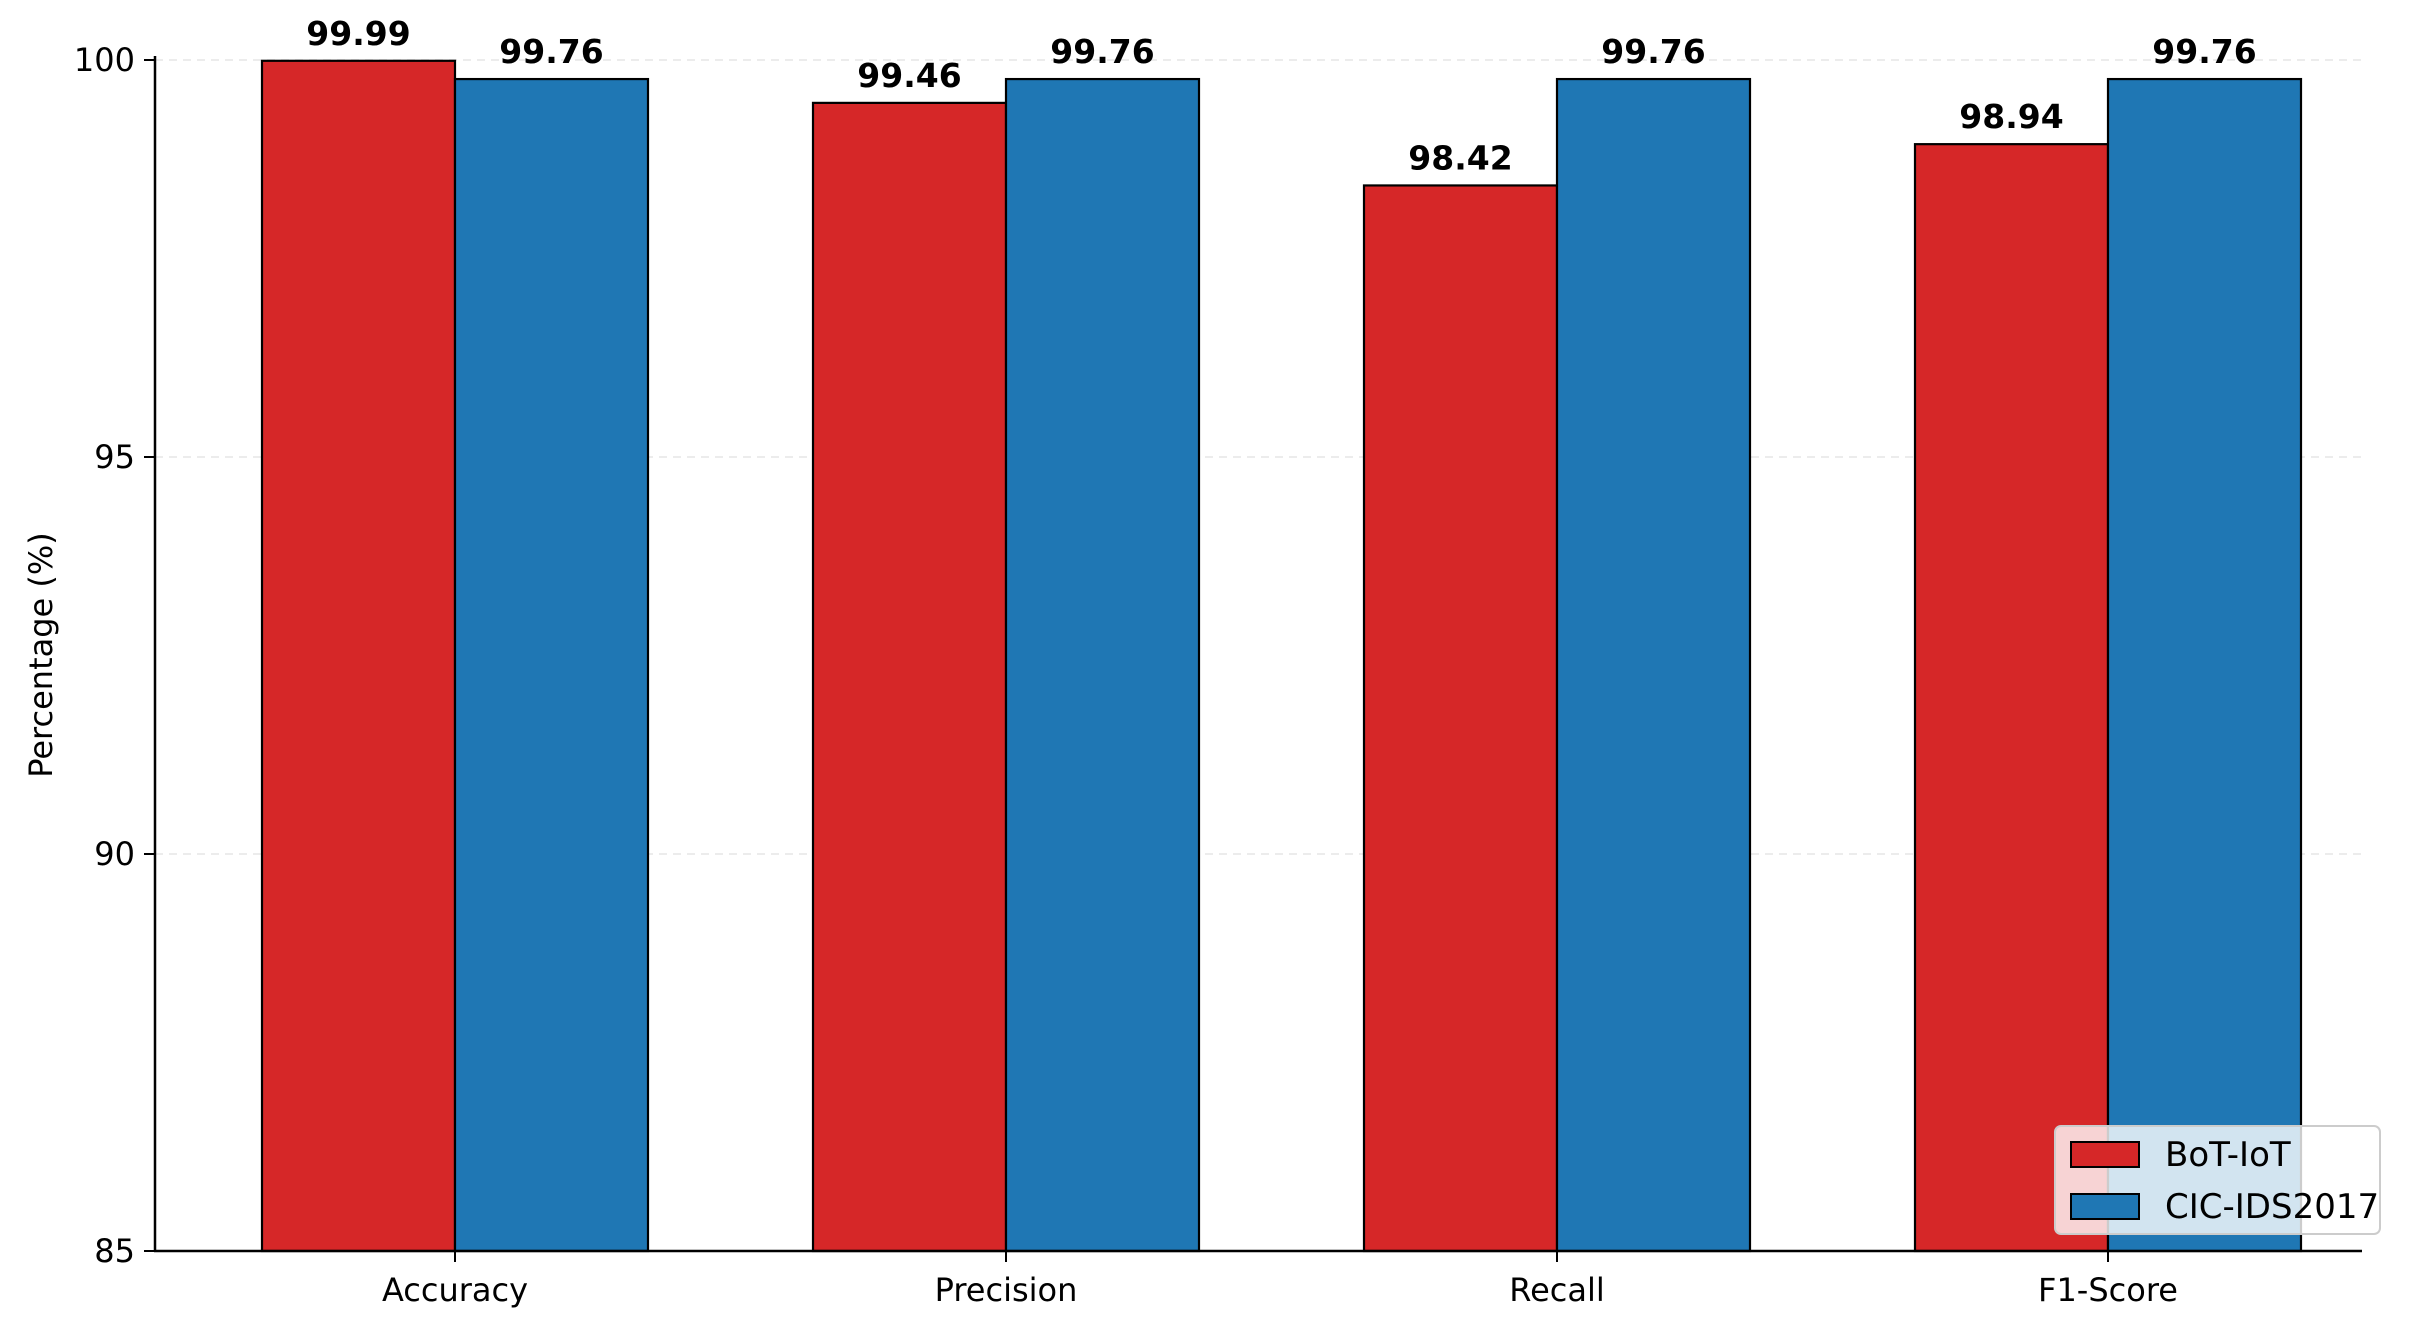 The image size is (2415, 1319). What do you see at coordinates (358, 33) in the screenshot?
I see `value-label: 99.99` at bounding box center [358, 33].